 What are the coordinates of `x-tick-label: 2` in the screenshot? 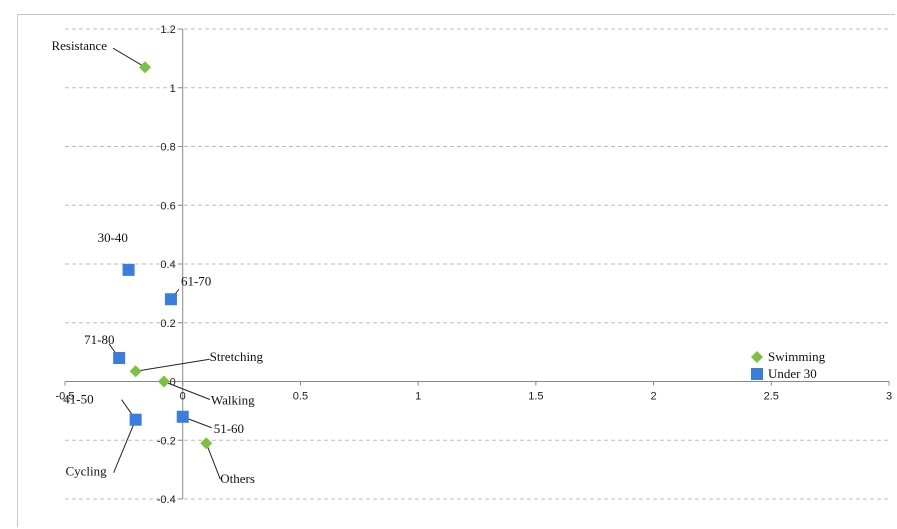 It's located at (654, 397).